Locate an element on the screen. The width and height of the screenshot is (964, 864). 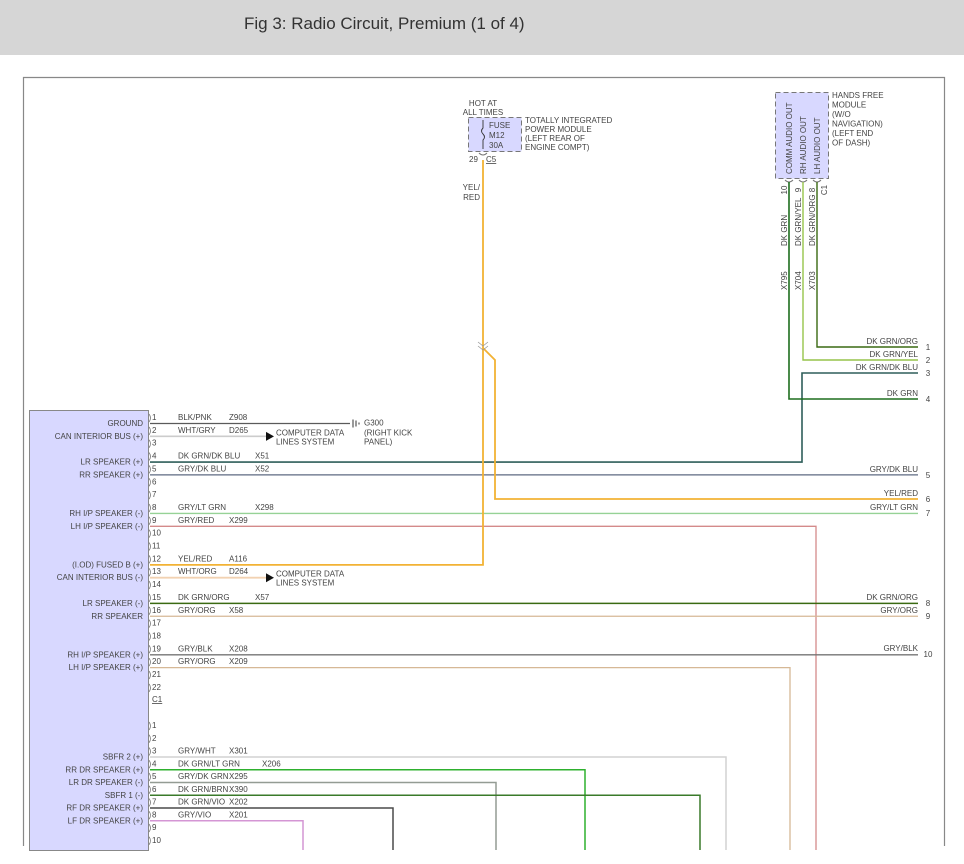
fuse-icon is located at coordinates (483, 134).